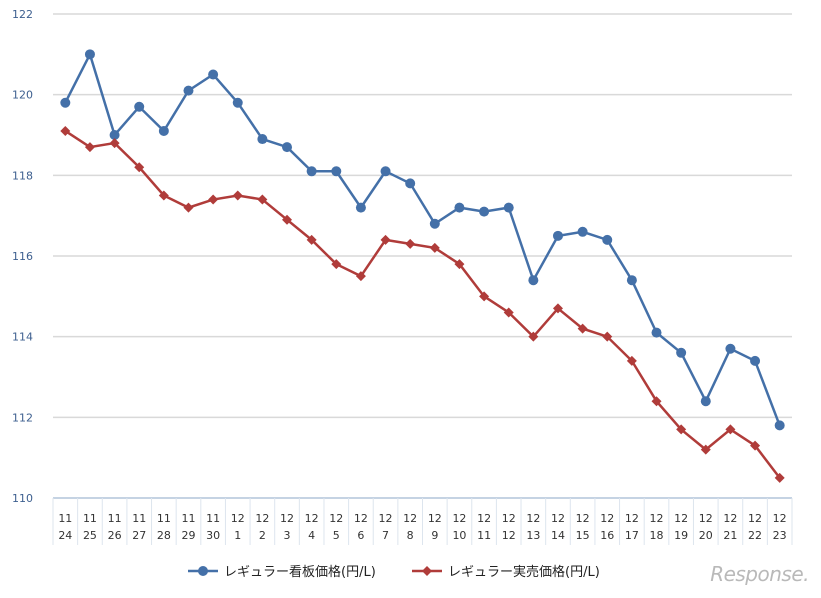  What do you see at coordinates (213, 535) in the screenshot?
I see `x-tick-day: 30` at bounding box center [213, 535].